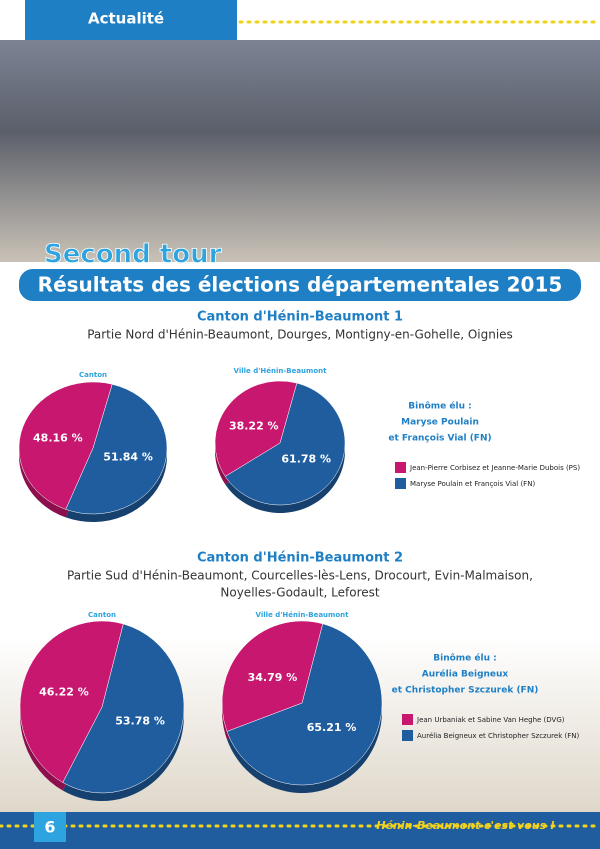  Describe the element at coordinates (300, 317) in the screenshot. I see `section-title: Canton d'Hénin-Beaumont 1` at that location.